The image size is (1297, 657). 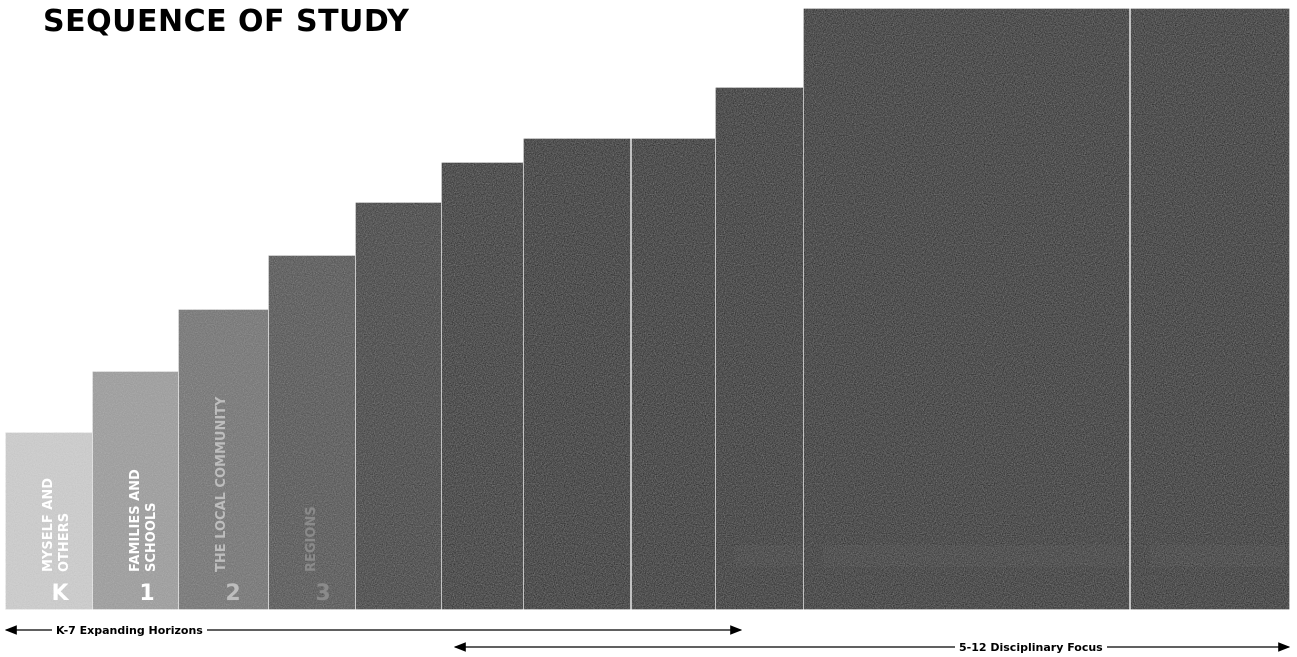 I want to click on step-topic-label: REGIONS, so click(x=311, y=539).